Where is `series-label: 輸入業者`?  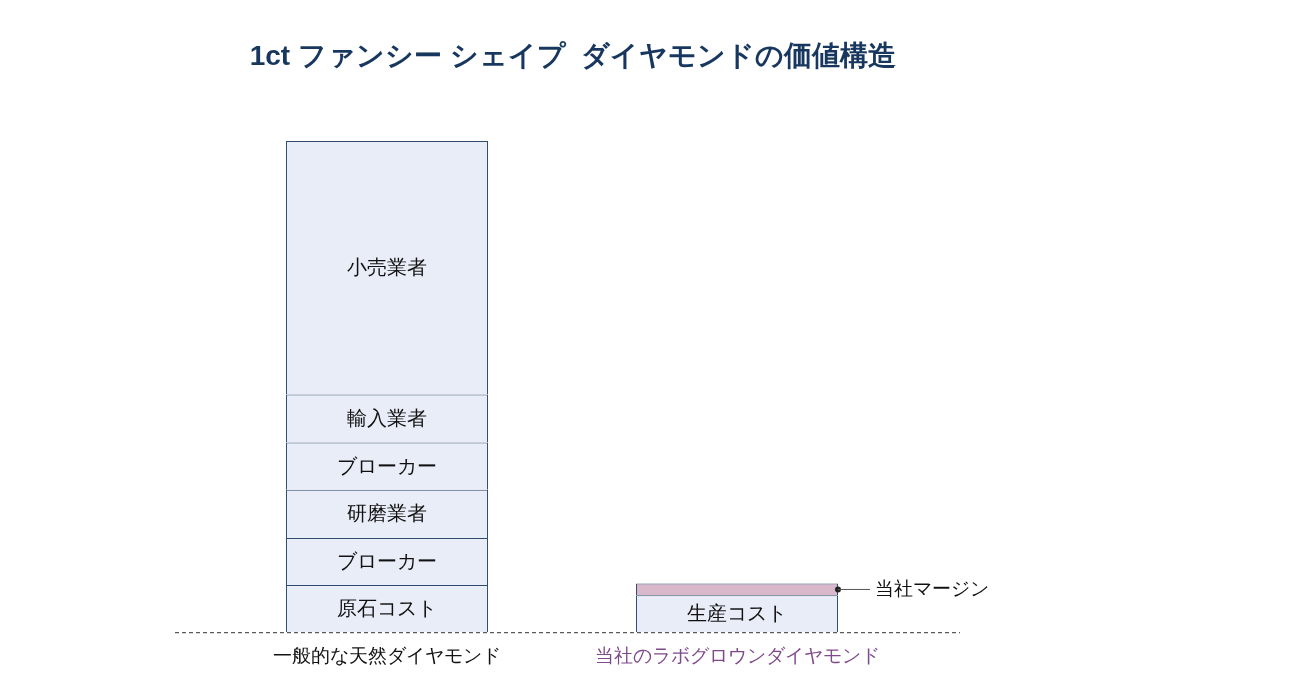
series-label: 輸入業者 is located at coordinates (387, 418).